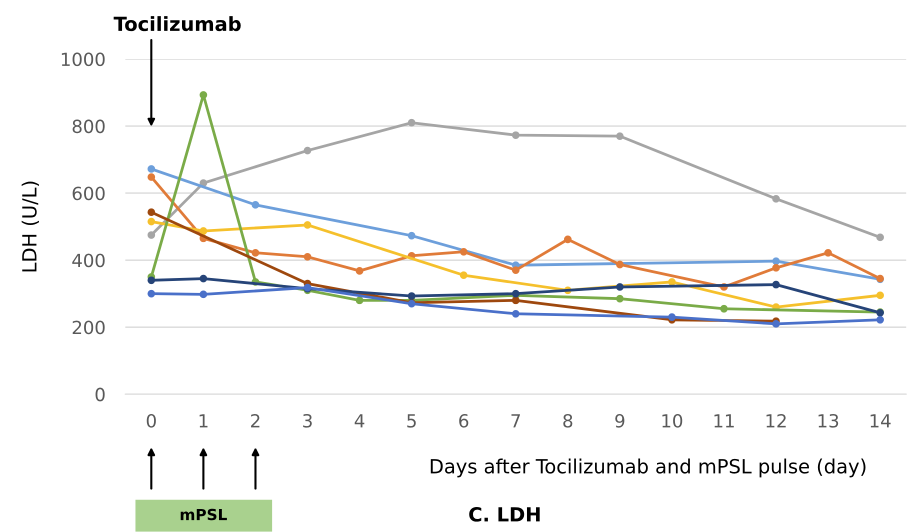 Image resolution: width=908 pixels, height=532 pixels. What do you see at coordinates (411, 421) in the screenshot?
I see `x-tick-label: 5` at bounding box center [411, 421].